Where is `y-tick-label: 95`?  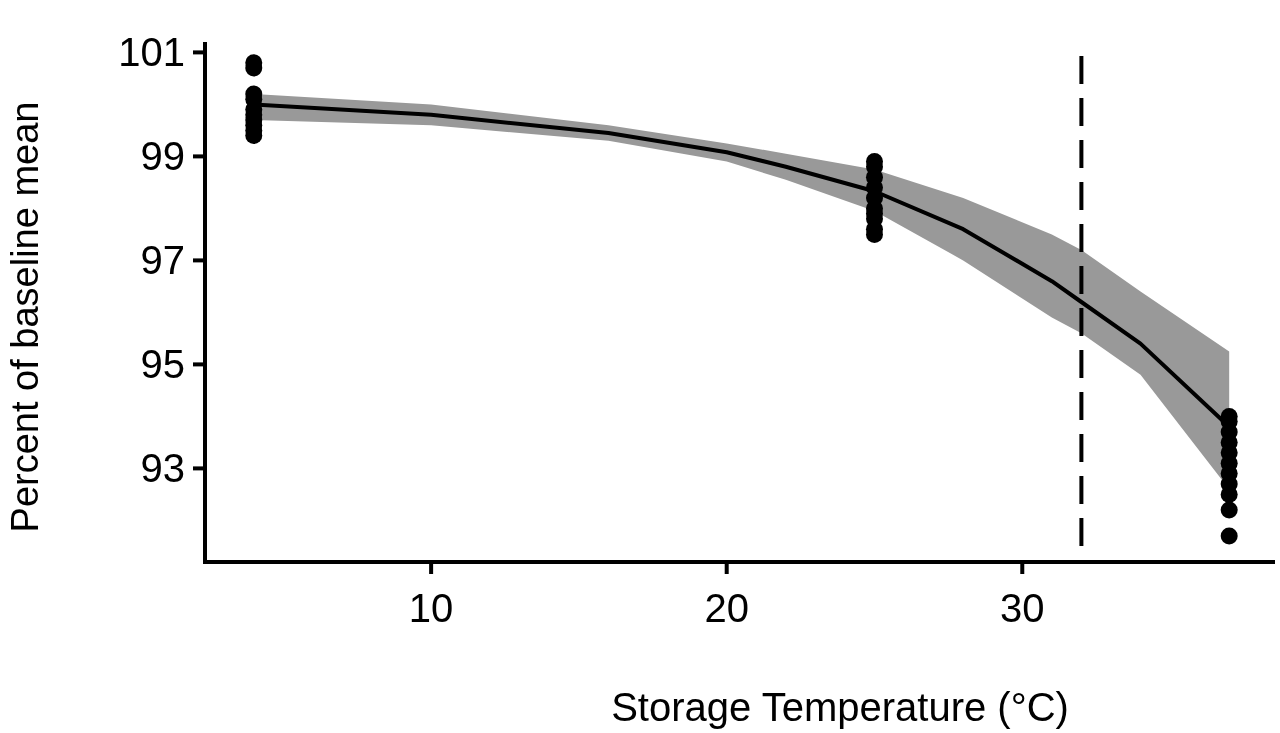 y-tick-label: 95 is located at coordinates (162, 364).